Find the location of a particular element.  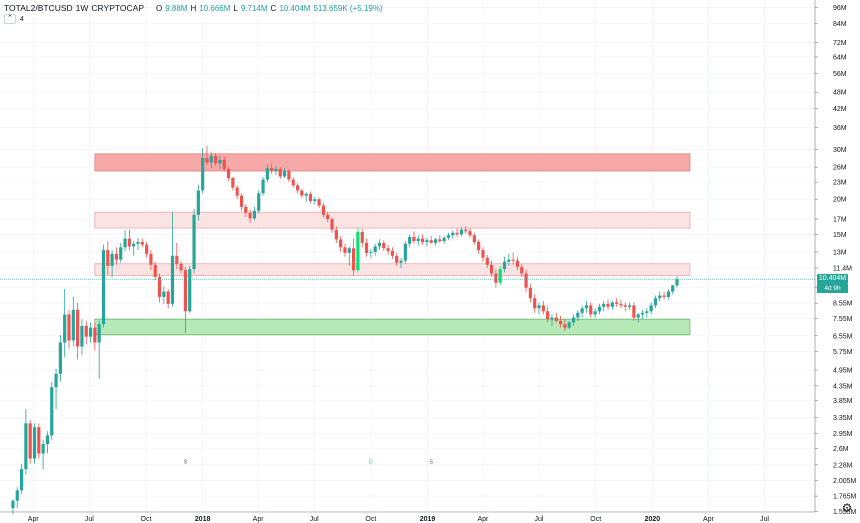

y-tick-label: 2.95M is located at coordinates (843, 434).